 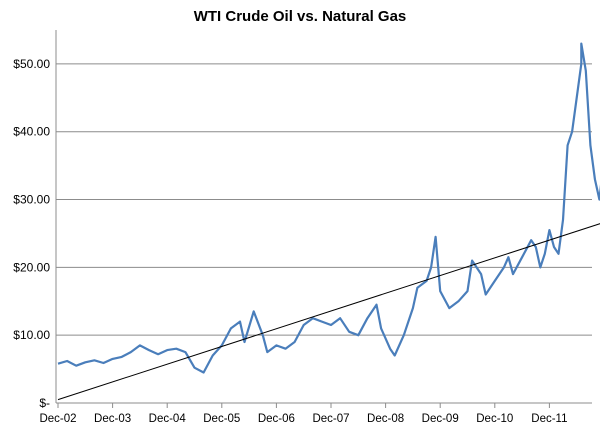 What do you see at coordinates (31, 233) in the screenshot?
I see `y-tick-labels: $- $10.00 $20.00 $30.00 $40.00 $50.00` at bounding box center [31, 233].